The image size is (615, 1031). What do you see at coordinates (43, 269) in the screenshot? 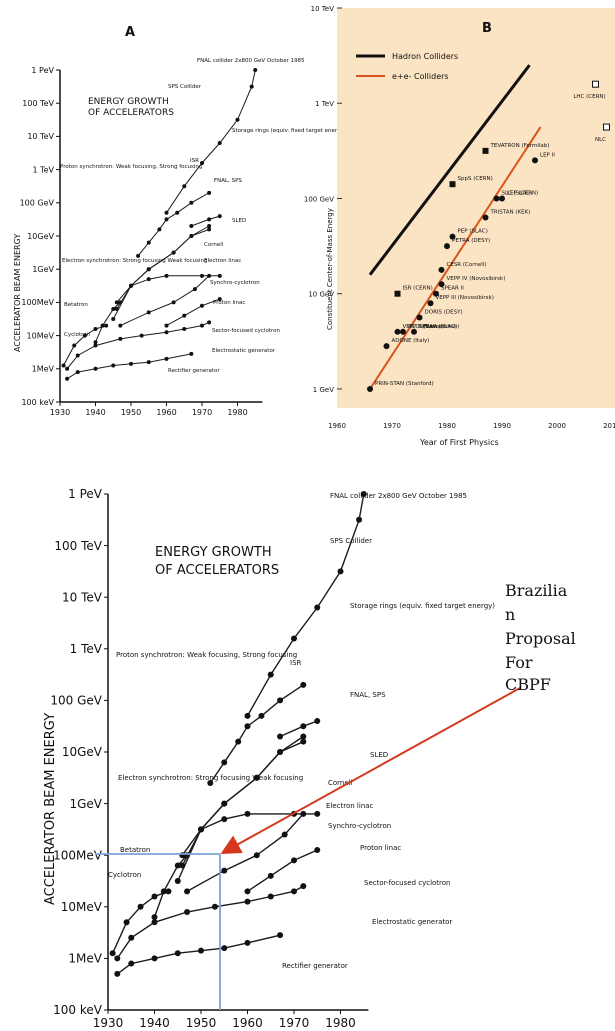
I see `y-tick-label: 1GeV` at bounding box center [43, 269].